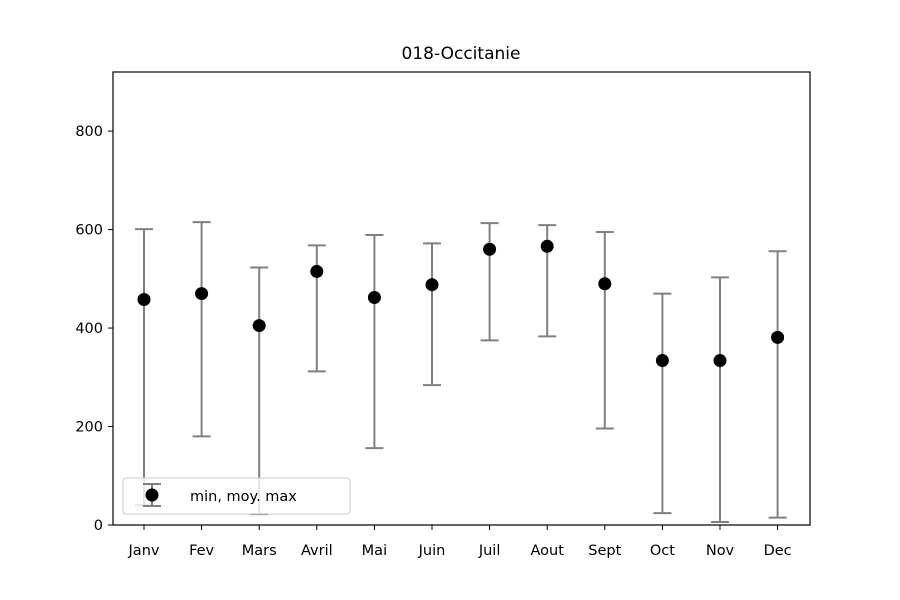 Image resolution: width=900 pixels, height=600 pixels. I want to click on x-tick-label: Dec, so click(778, 551).